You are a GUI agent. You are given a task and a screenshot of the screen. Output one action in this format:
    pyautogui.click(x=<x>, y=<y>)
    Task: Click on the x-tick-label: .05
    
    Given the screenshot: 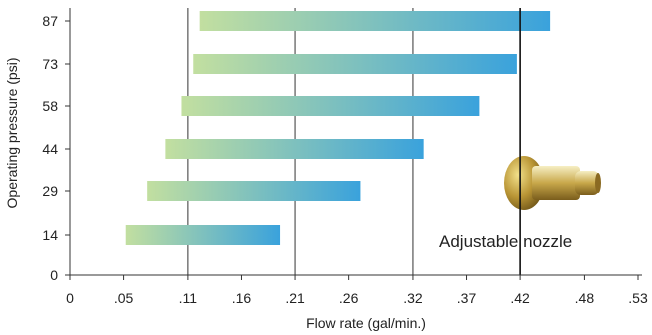 What is the action you would take?
    pyautogui.click(x=124, y=298)
    